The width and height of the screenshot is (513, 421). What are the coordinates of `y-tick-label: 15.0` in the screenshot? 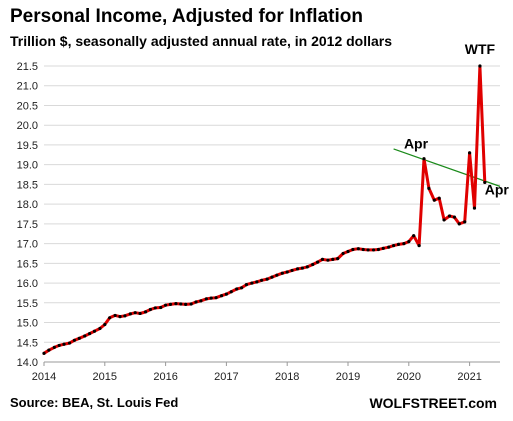 It's located at (27, 324).